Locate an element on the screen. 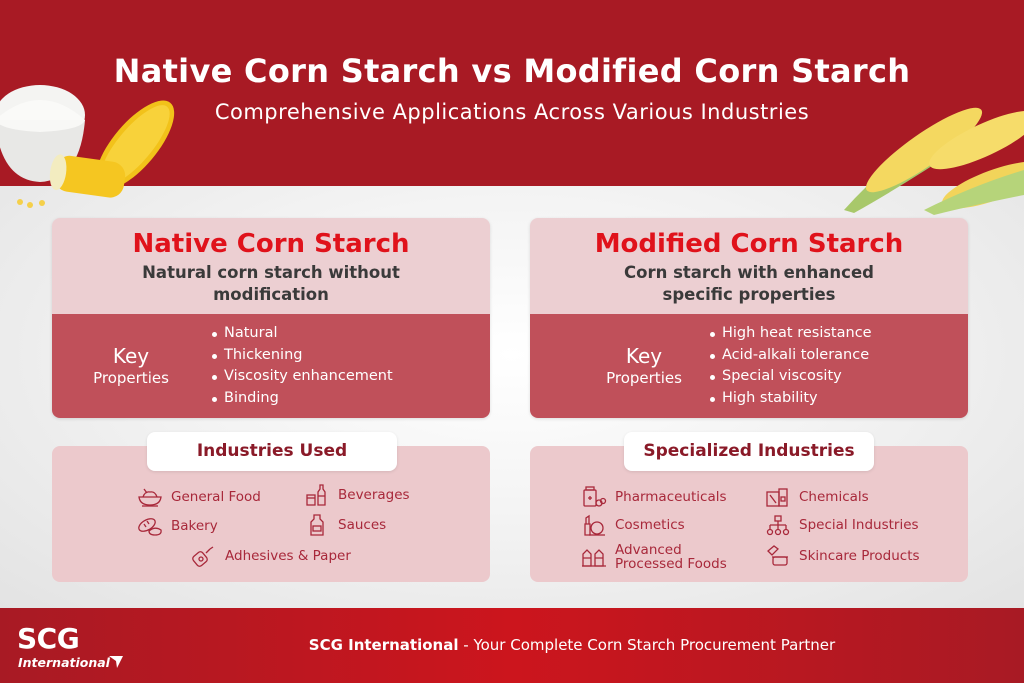 Image resolution: width=1024 pixels, height=683 pixels. scg-logo-subtitle: International is located at coordinates (64, 662).